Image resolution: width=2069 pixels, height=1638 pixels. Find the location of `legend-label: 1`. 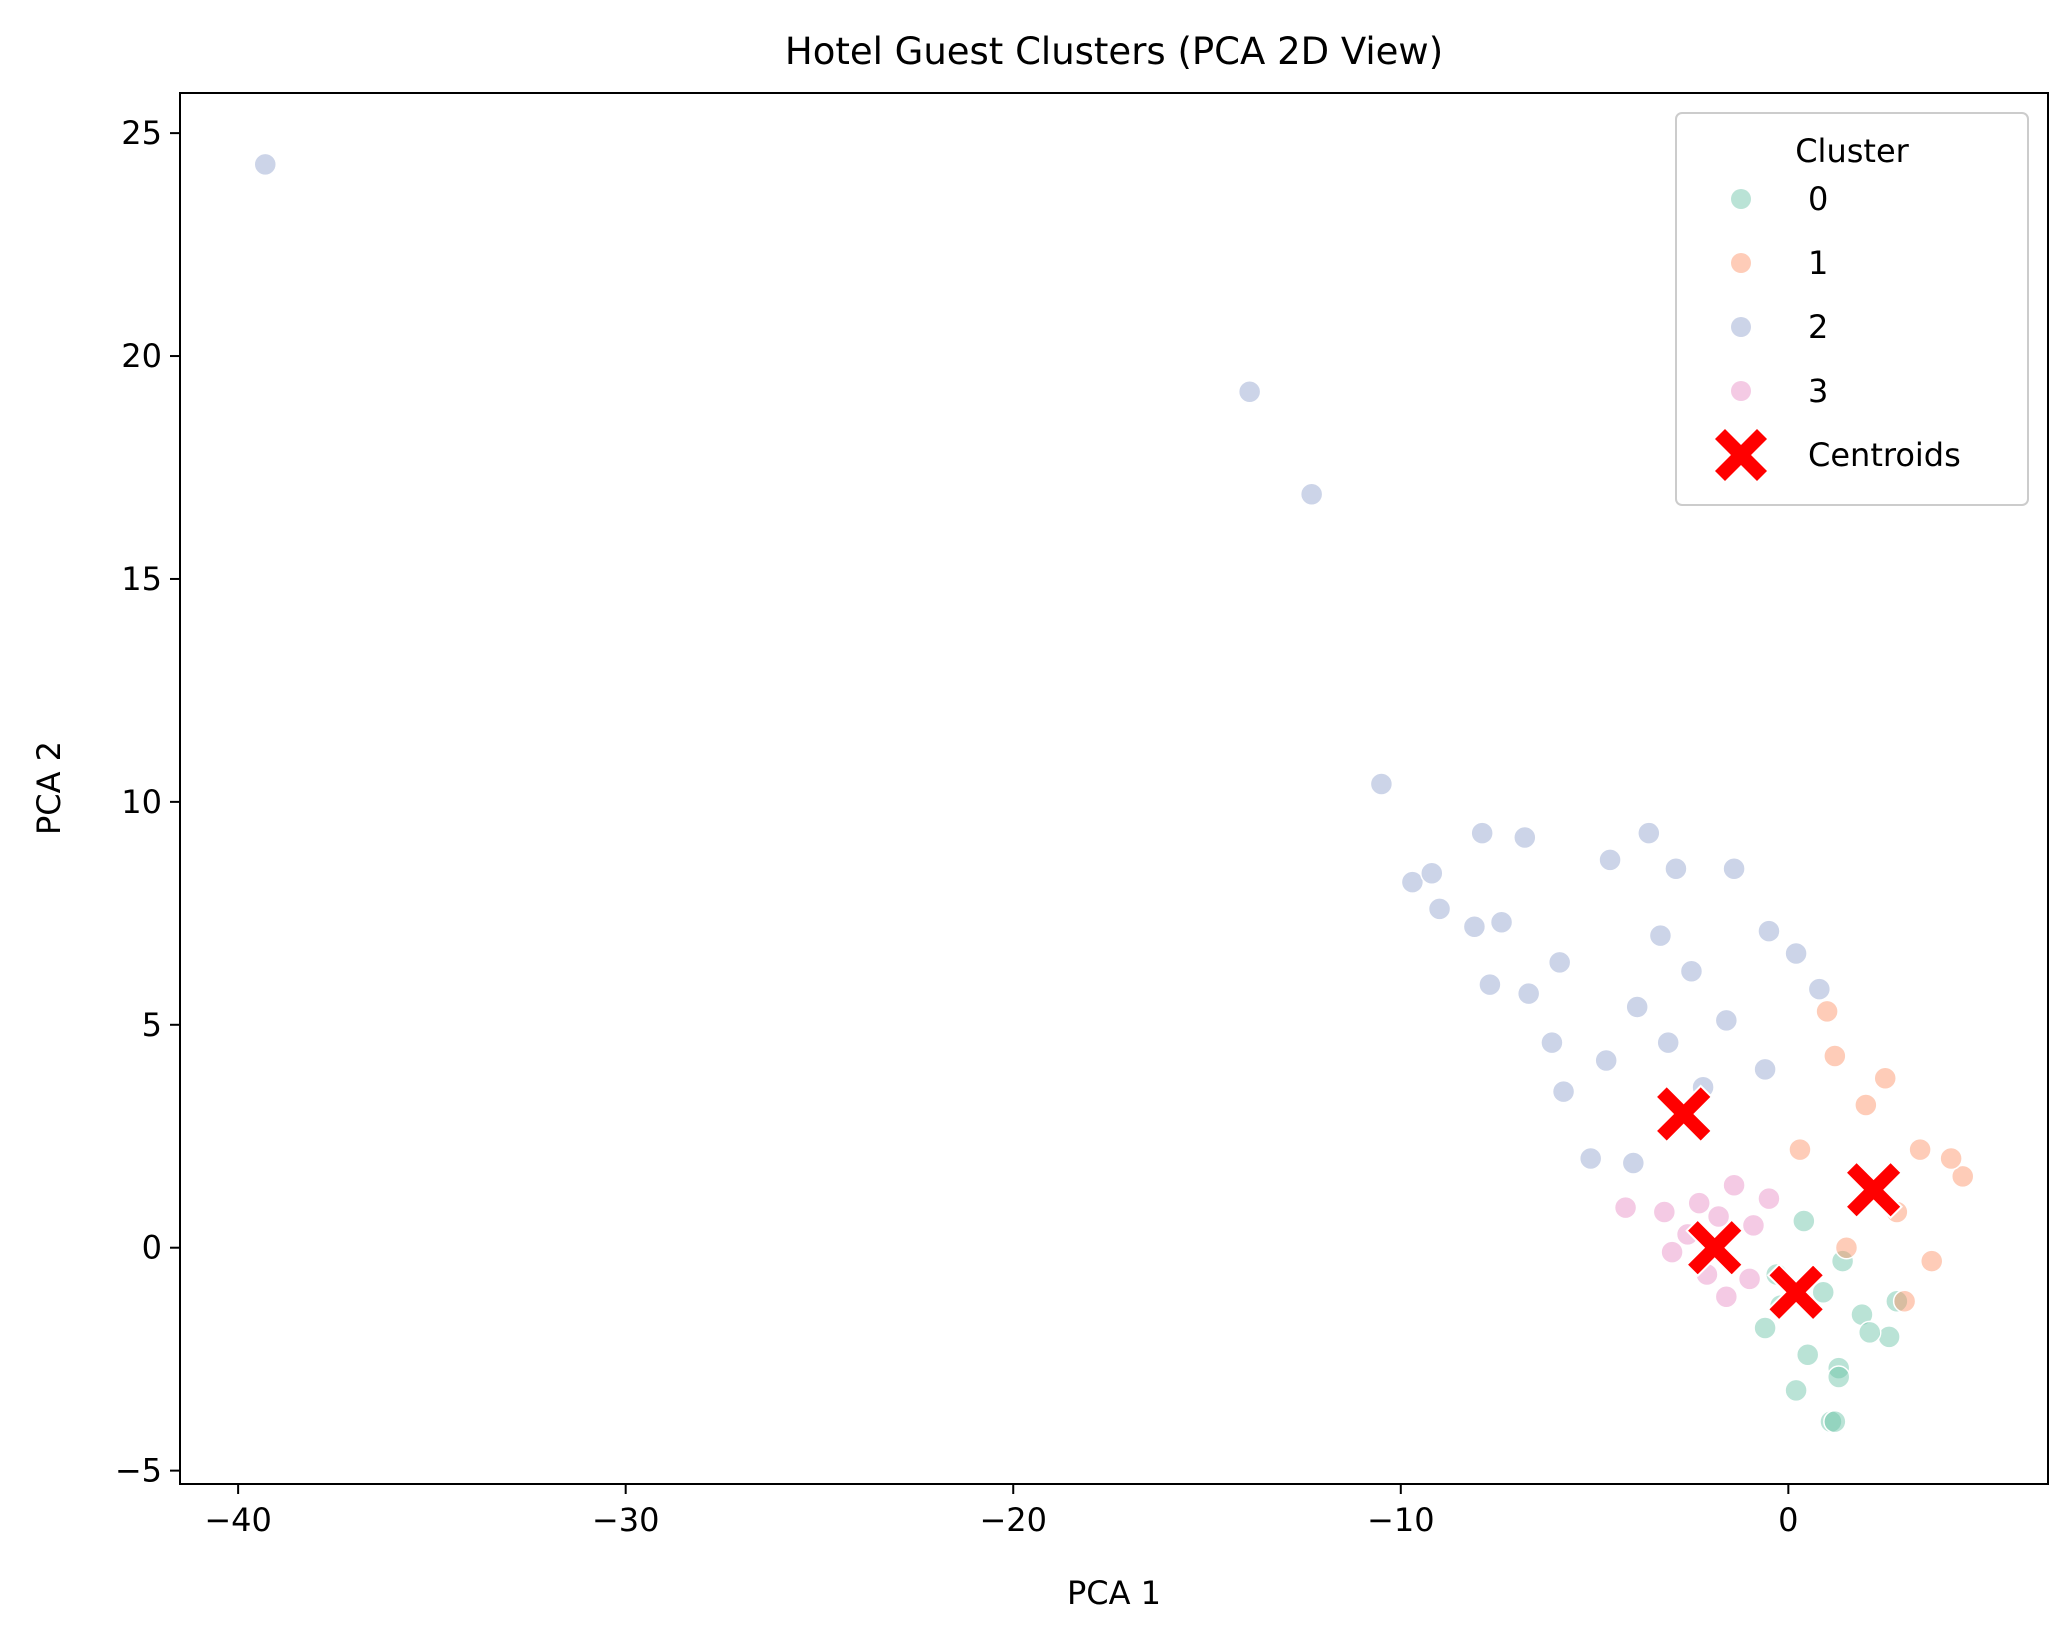

legend-label: 1 is located at coordinates (1818, 263).